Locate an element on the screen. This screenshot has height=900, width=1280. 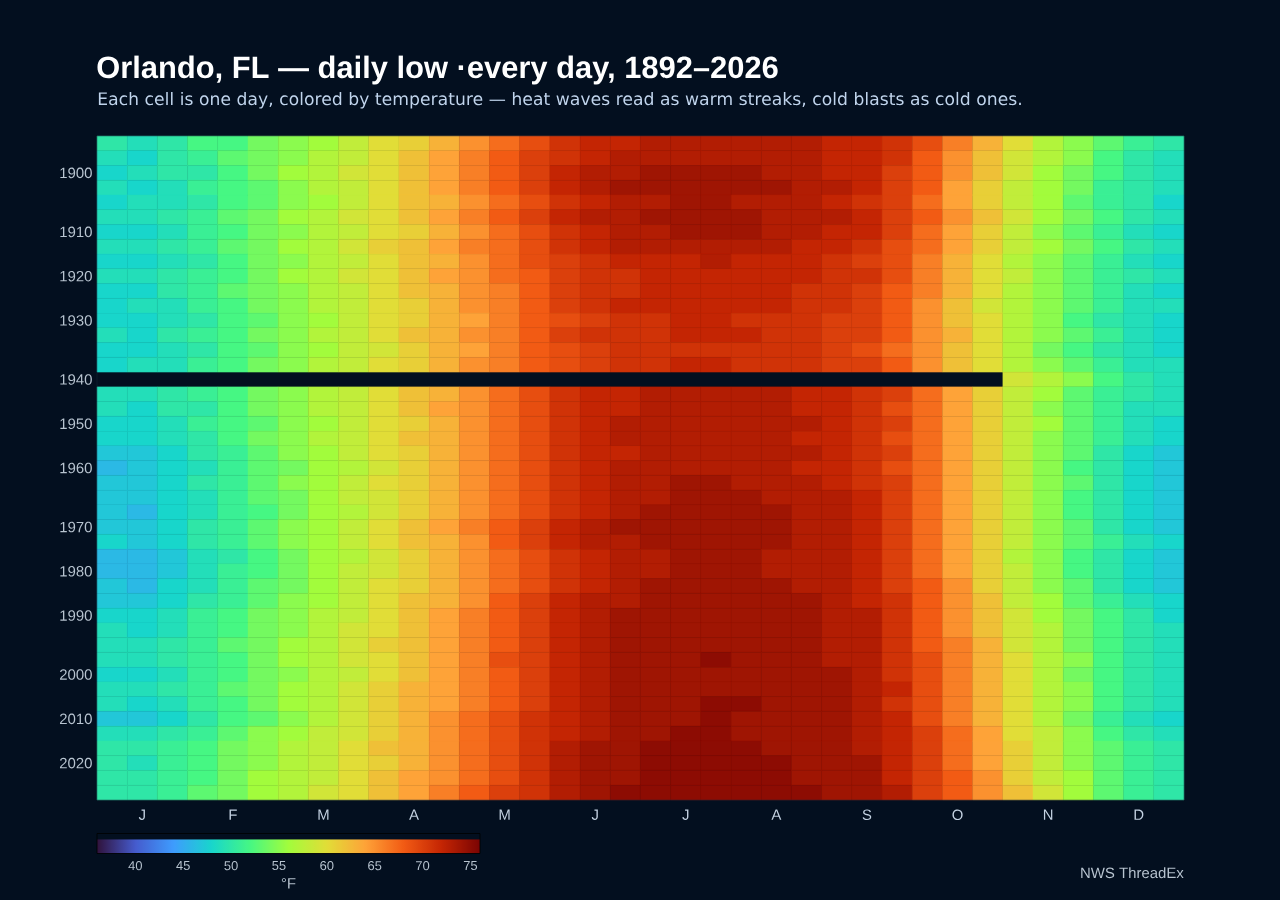
color-bar-label: 60 is located at coordinates (327, 866).